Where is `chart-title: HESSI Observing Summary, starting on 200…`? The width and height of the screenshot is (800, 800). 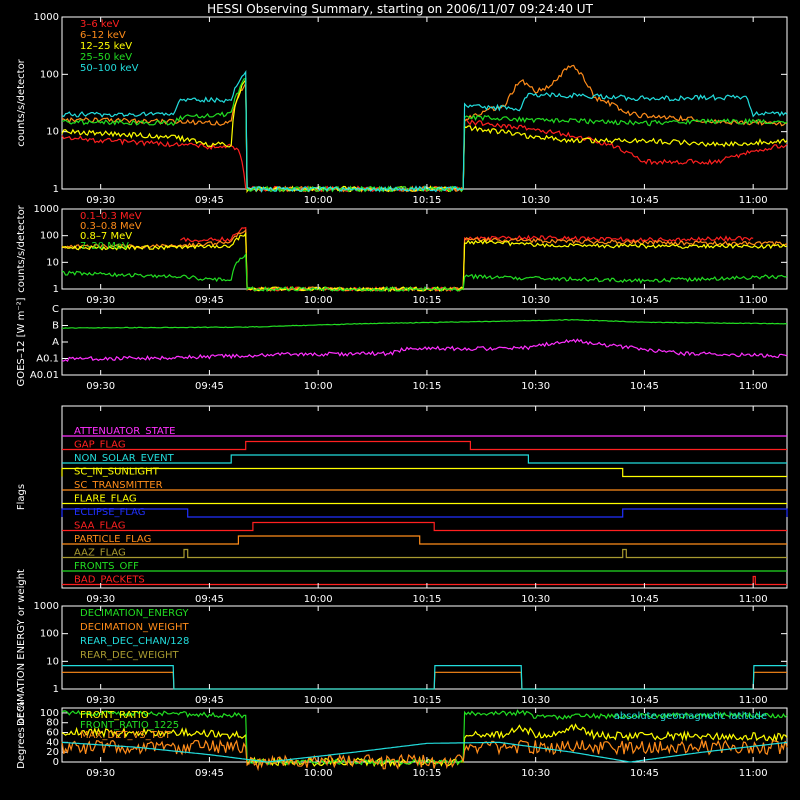 chart-title: HESSI Observing Summary, starting on 200… is located at coordinates (400, 9).